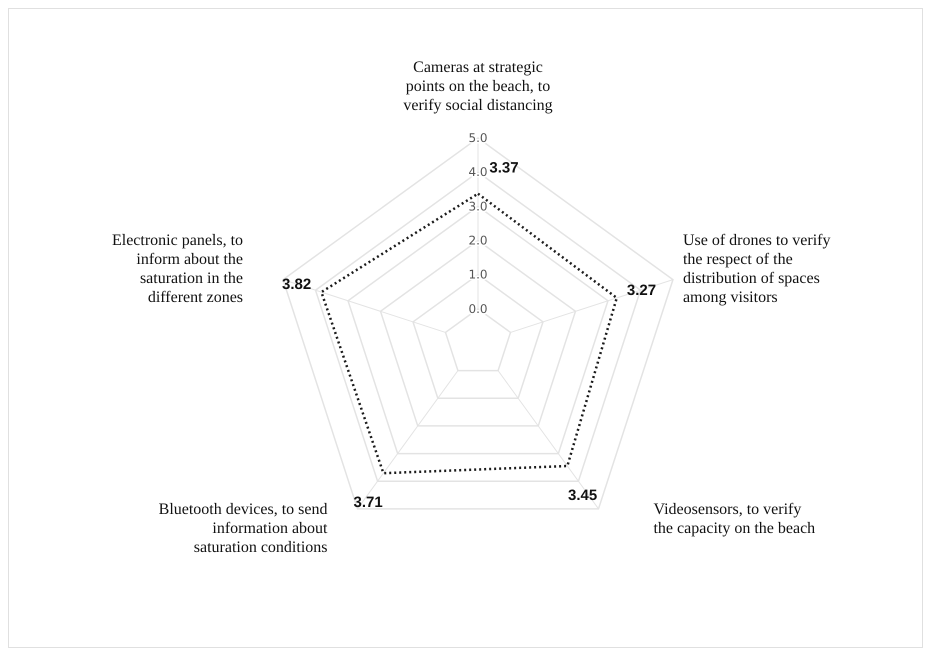 The width and height of the screenshot is (931, 653). I want to click on y-tick-label: 0.0, so click(478, 309).